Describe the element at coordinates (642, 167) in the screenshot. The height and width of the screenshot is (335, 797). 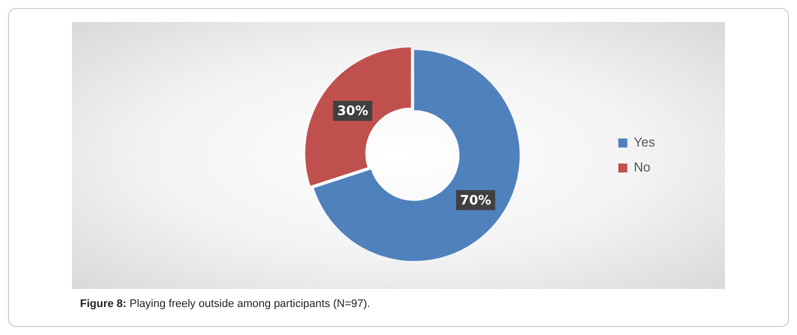
I see `legend-label: No` at that location.